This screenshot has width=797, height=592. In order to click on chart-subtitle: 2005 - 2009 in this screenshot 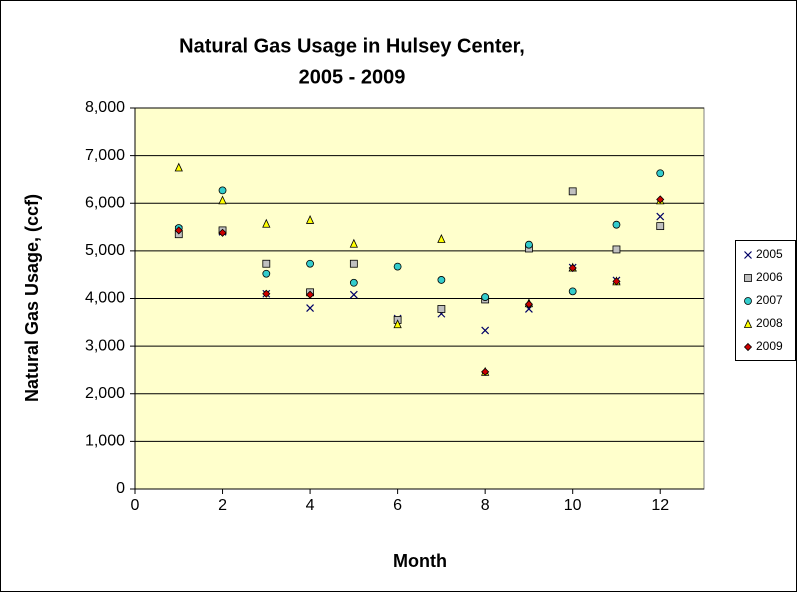, I will do `click(352, 77)`.